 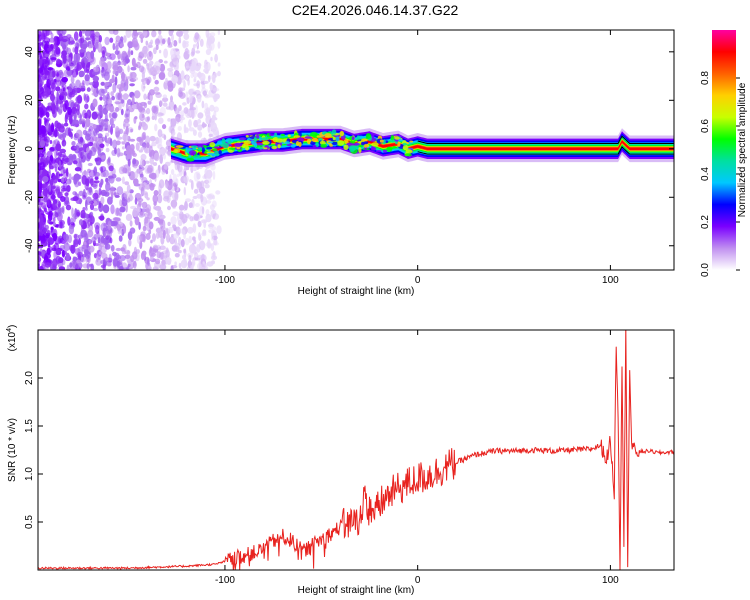 What do you see at coordinates (724, 150) in the screenshot?
I see `colorbar-scale` at bounding box center [724, 150].